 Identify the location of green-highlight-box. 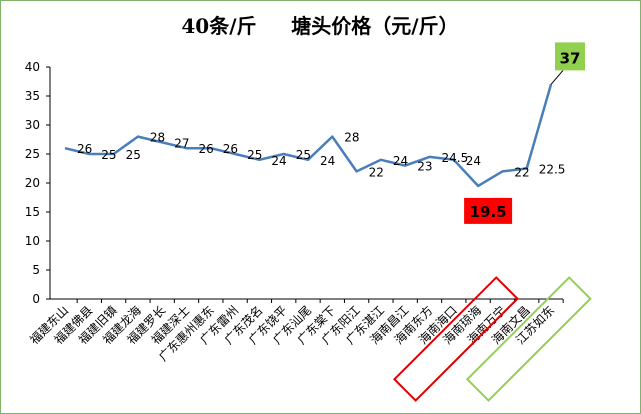
(528, 339).